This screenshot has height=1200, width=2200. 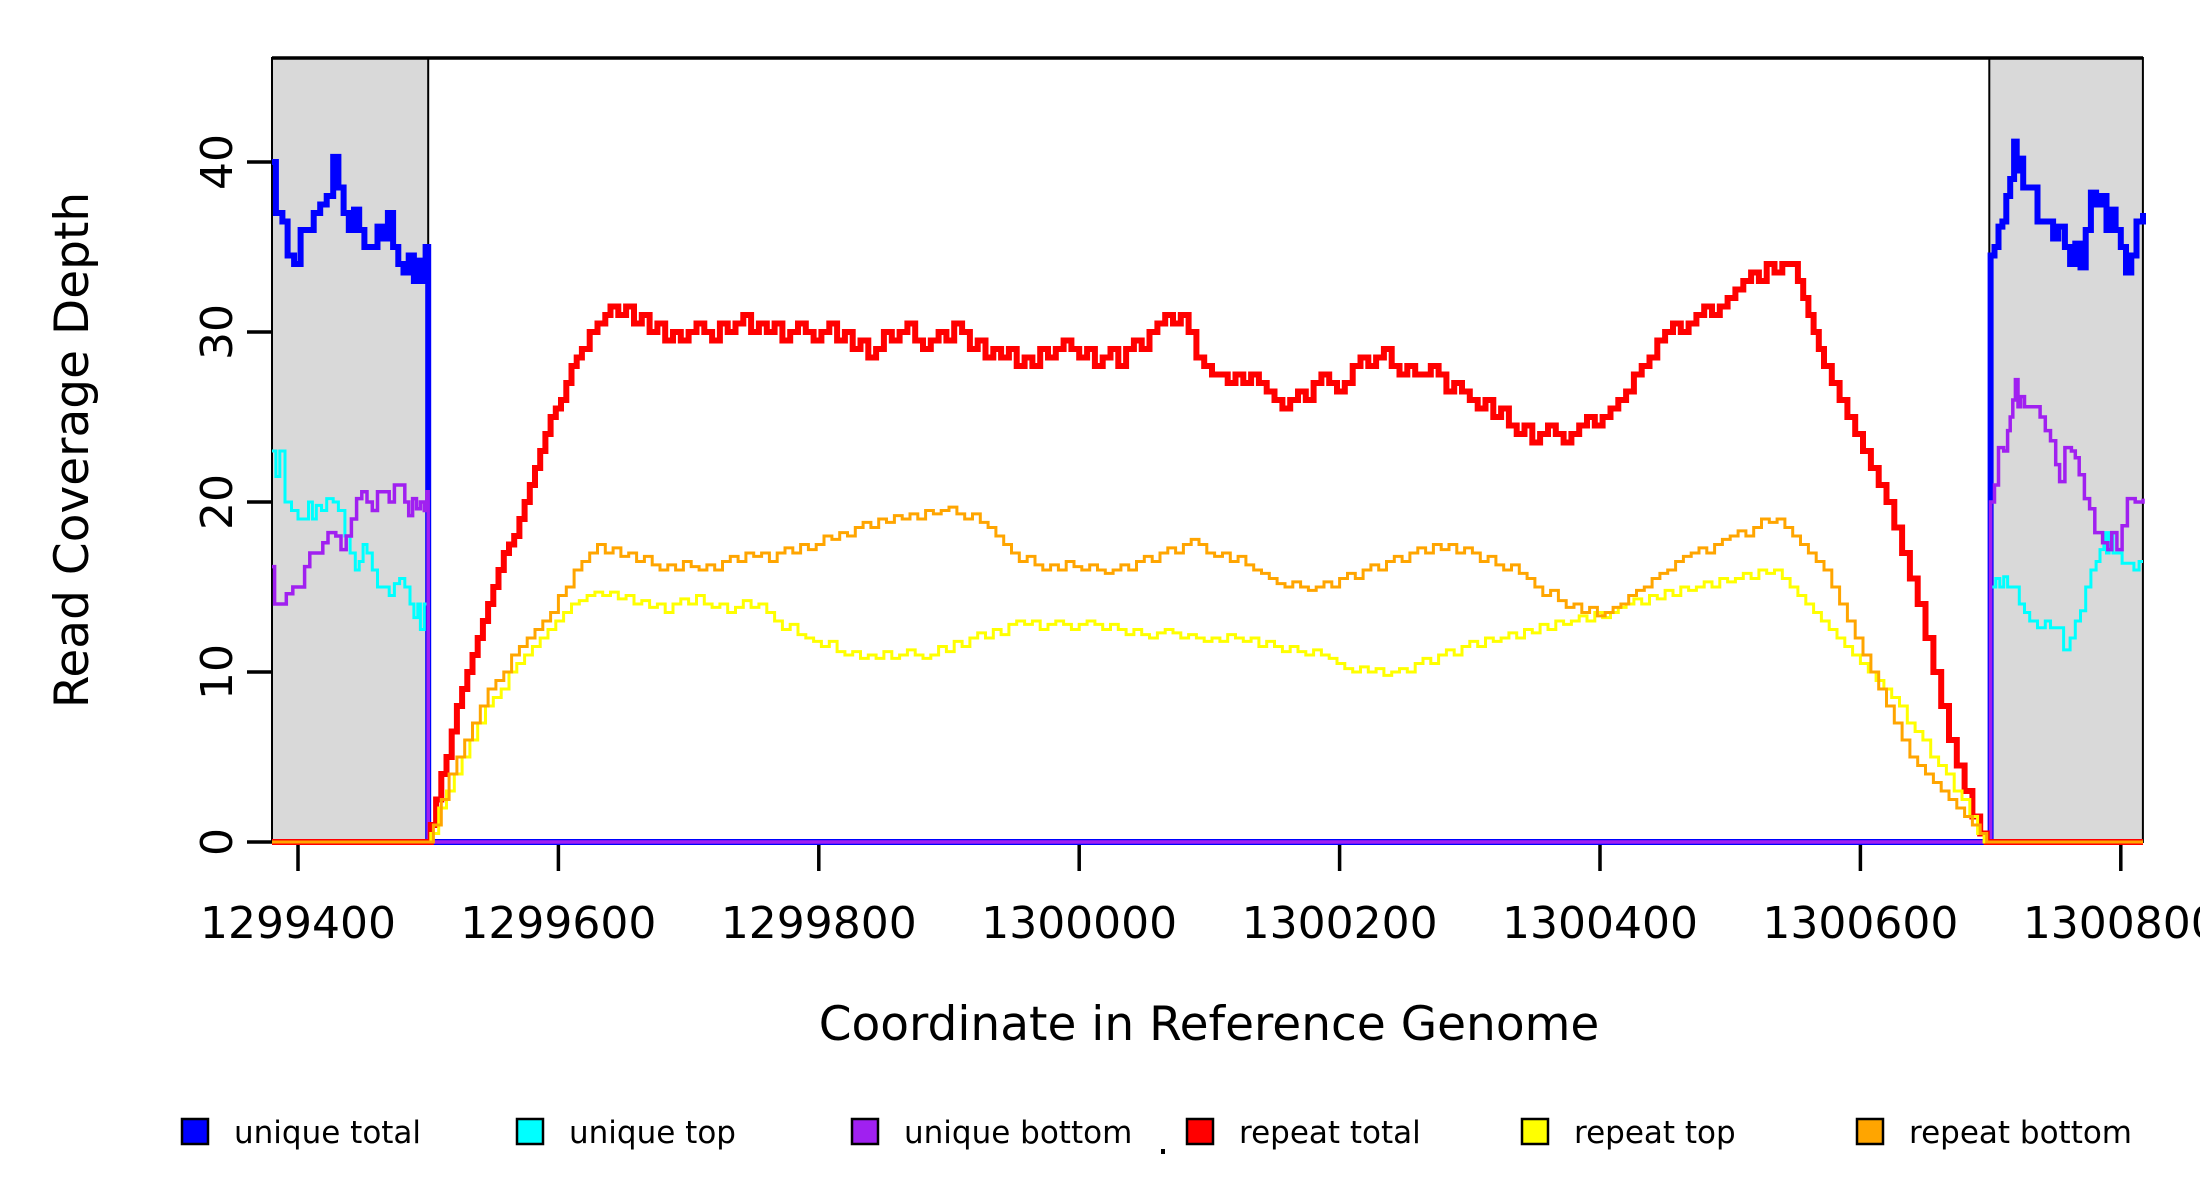 I want to click on legend-label-unique-top: unique top, so click(x=652, y=1133).